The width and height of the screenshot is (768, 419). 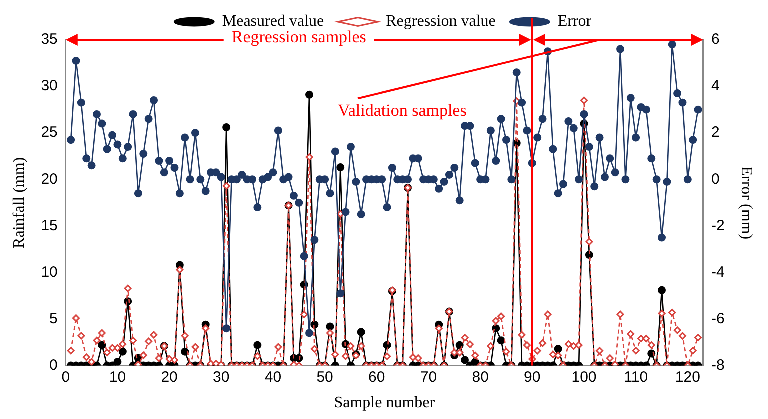 What do you see at coordinates (49, 225) in the screenshot?
I see `y-tick-label: 15` at bounding box center [49, 225].